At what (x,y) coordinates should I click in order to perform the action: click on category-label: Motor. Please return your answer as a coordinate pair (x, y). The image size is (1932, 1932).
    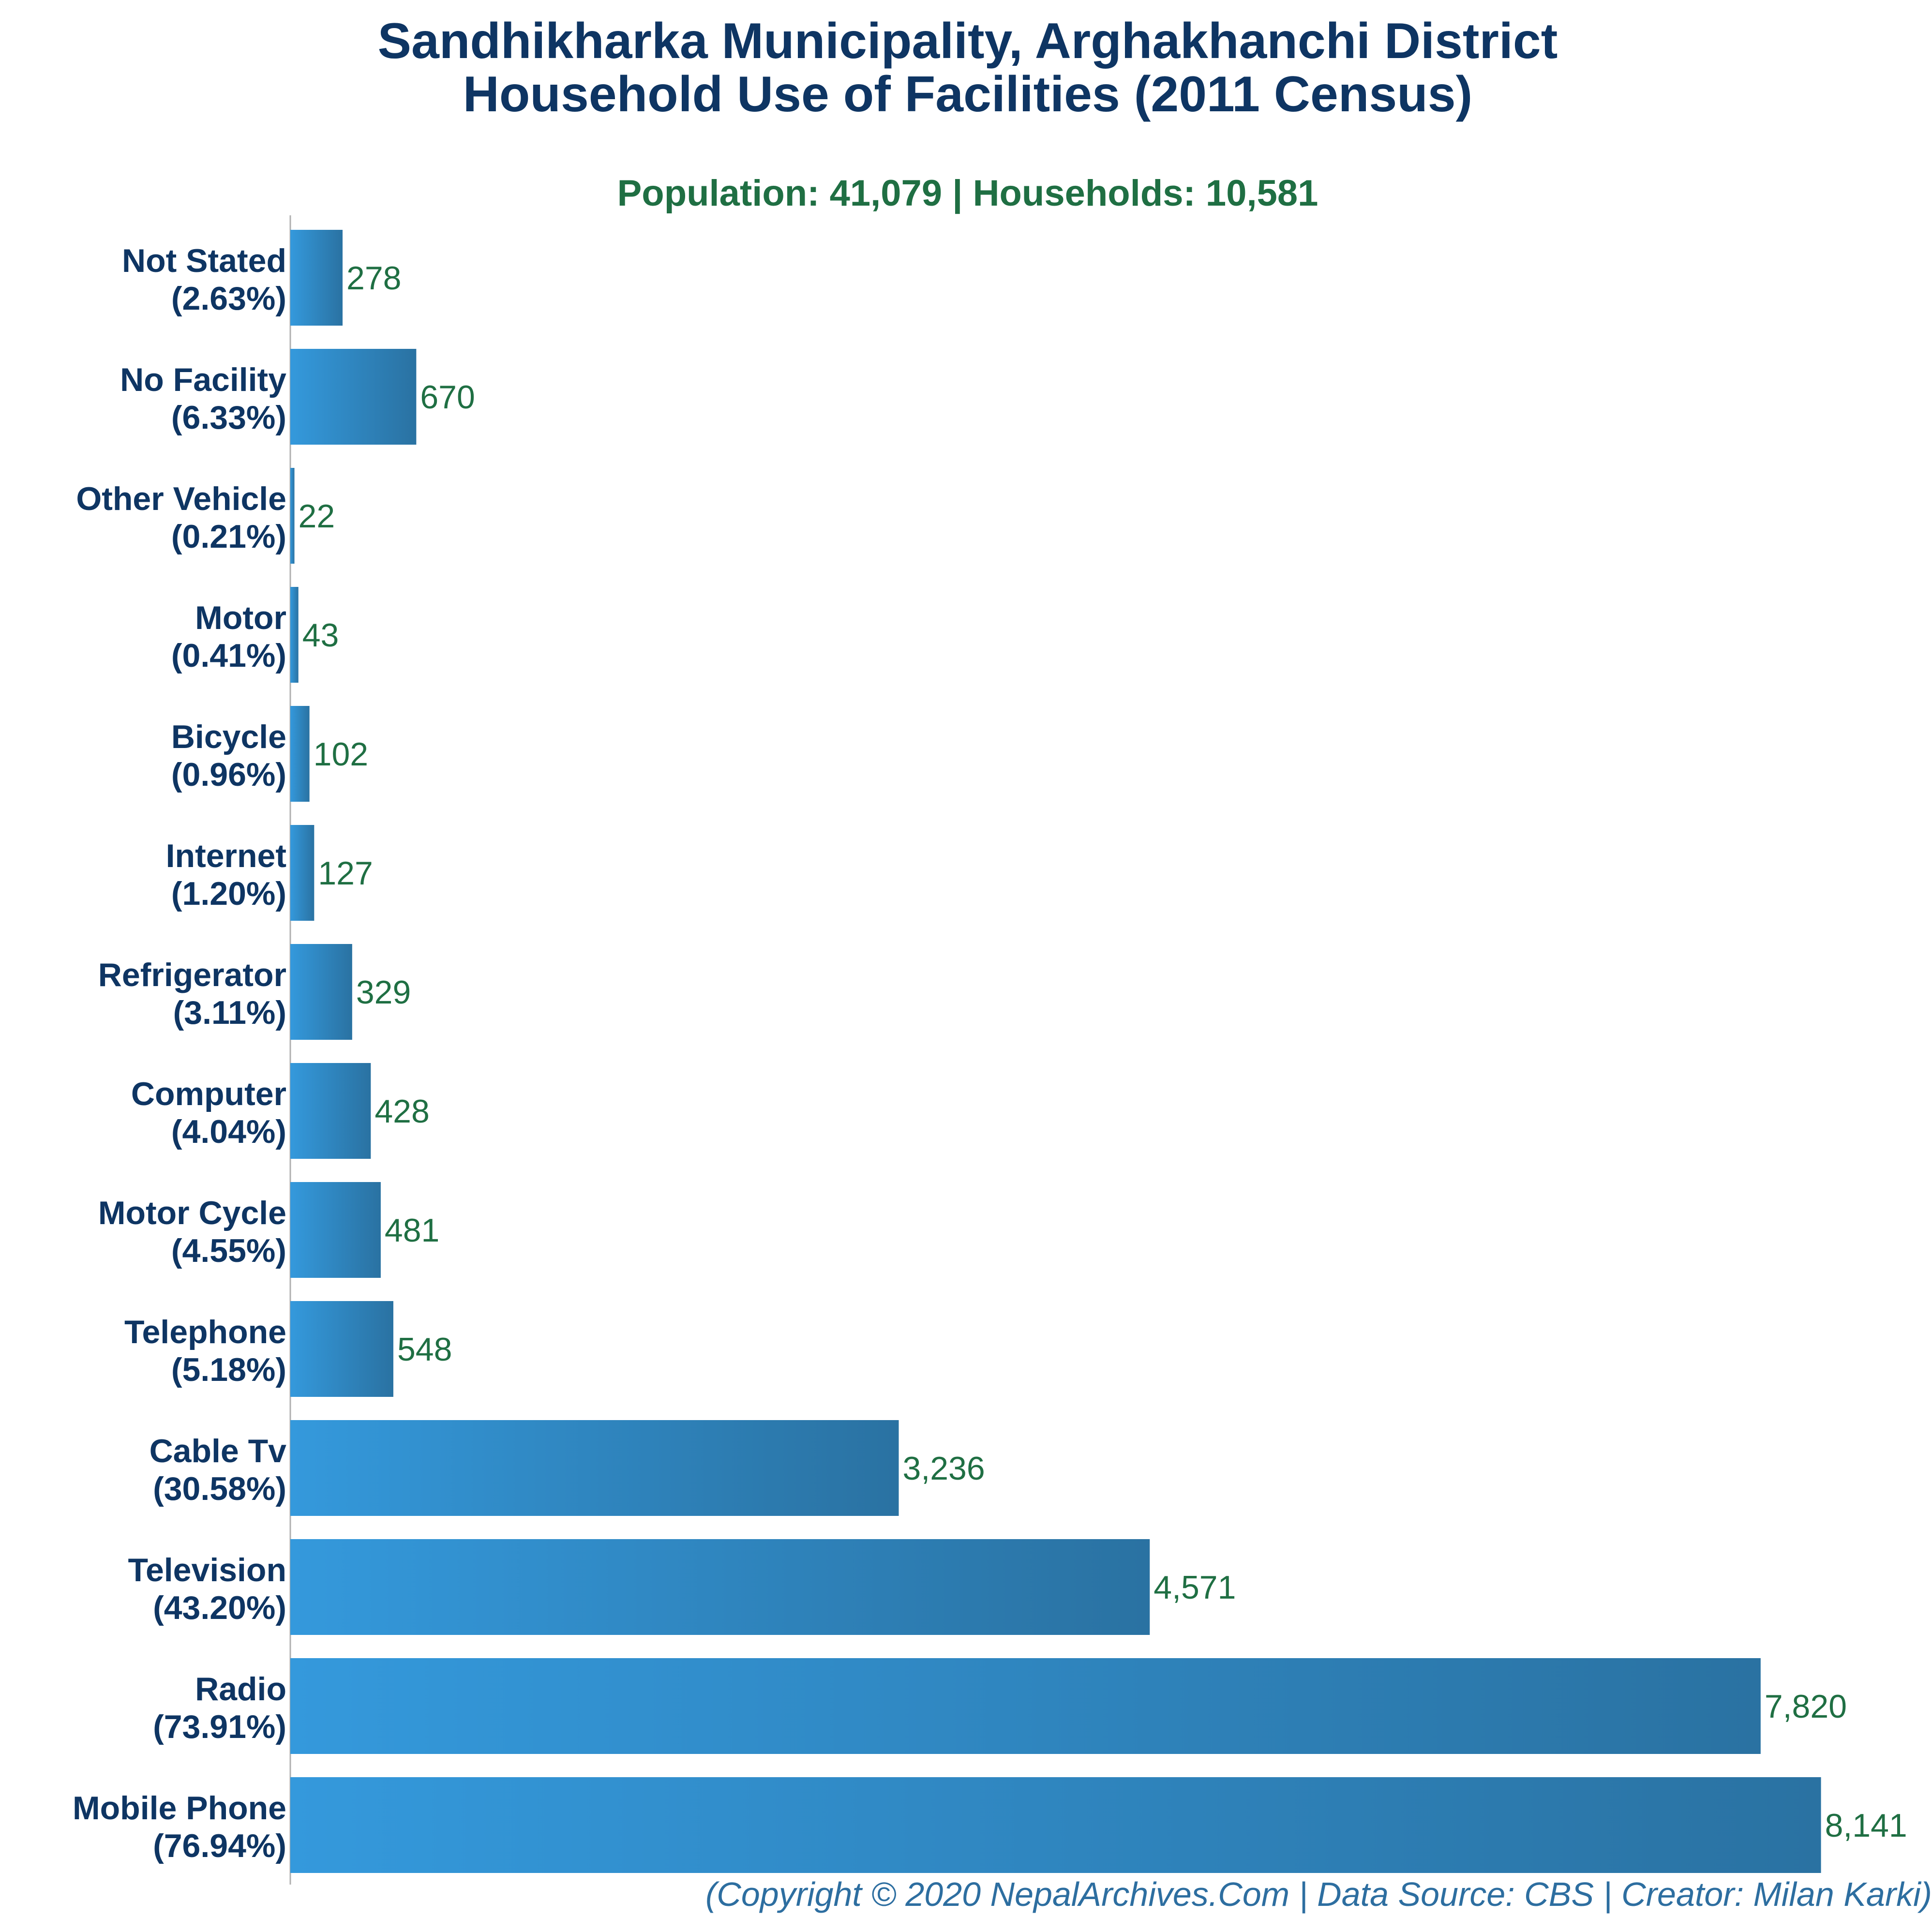
    Looking at the image, I should click on (240, 617).